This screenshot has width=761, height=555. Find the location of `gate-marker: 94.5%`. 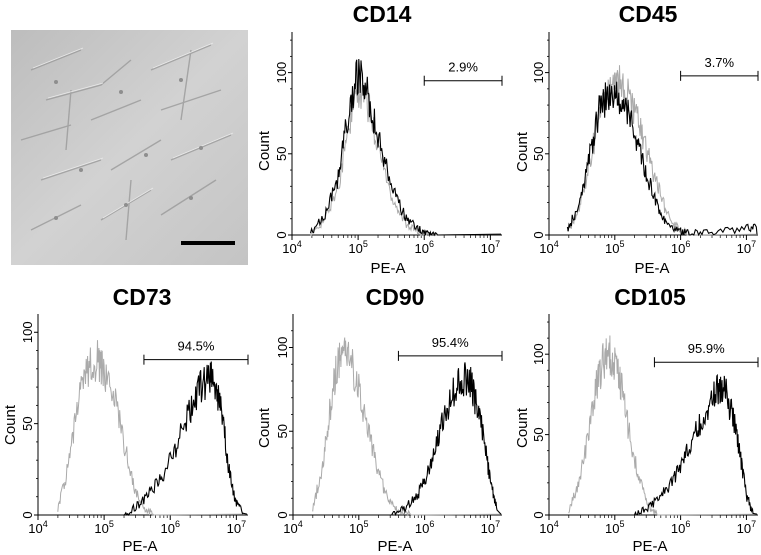

gate-marker: 94.5% is located at coordinates (196, 352).